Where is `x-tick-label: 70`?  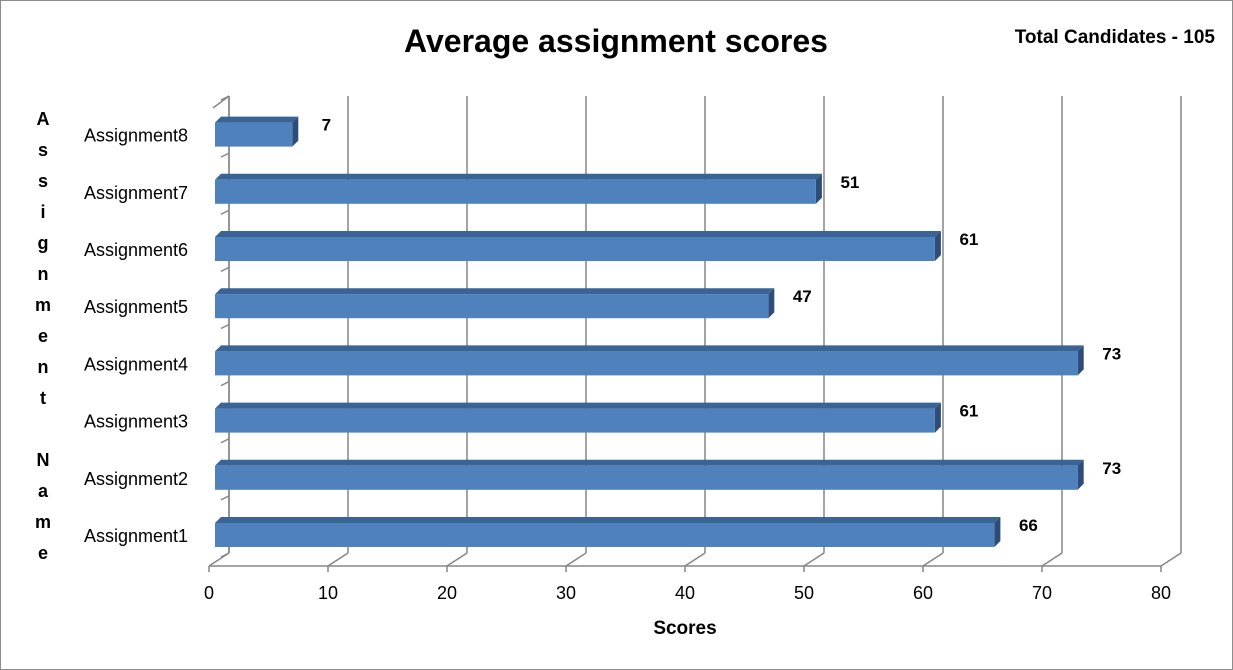 x-tick-label: 70 is located at coordinates (1042, 593).